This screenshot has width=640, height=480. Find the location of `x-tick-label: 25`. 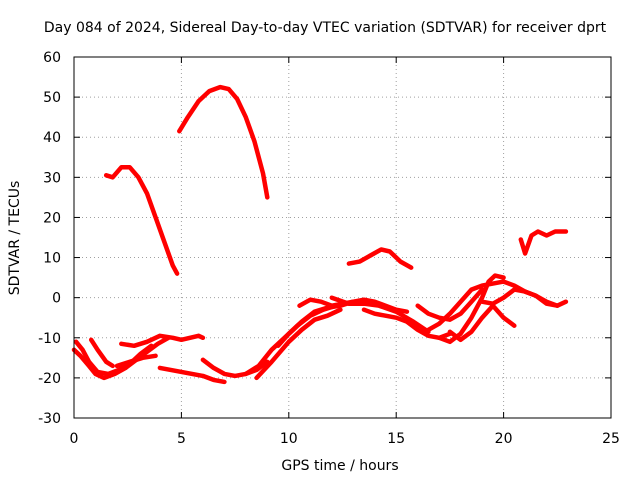

x-tick-label: 25 is located at coordinates (611, 439).